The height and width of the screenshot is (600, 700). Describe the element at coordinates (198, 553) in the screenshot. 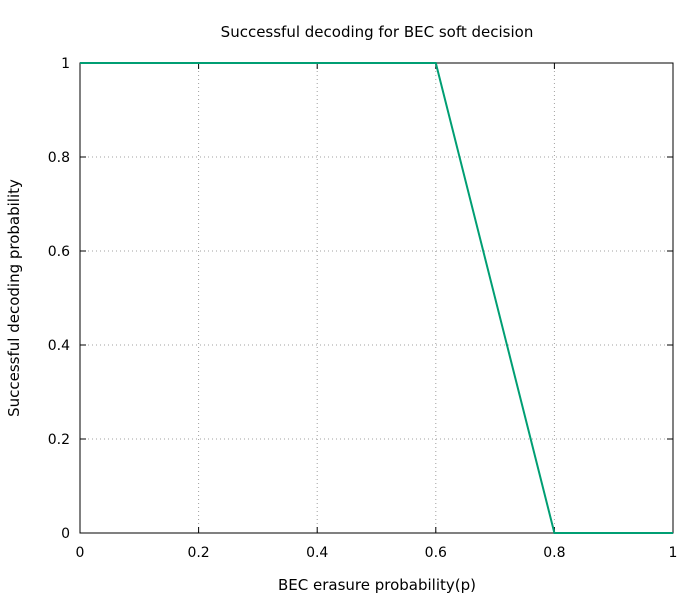

I see `x-tick-label: 0.2` at that location.